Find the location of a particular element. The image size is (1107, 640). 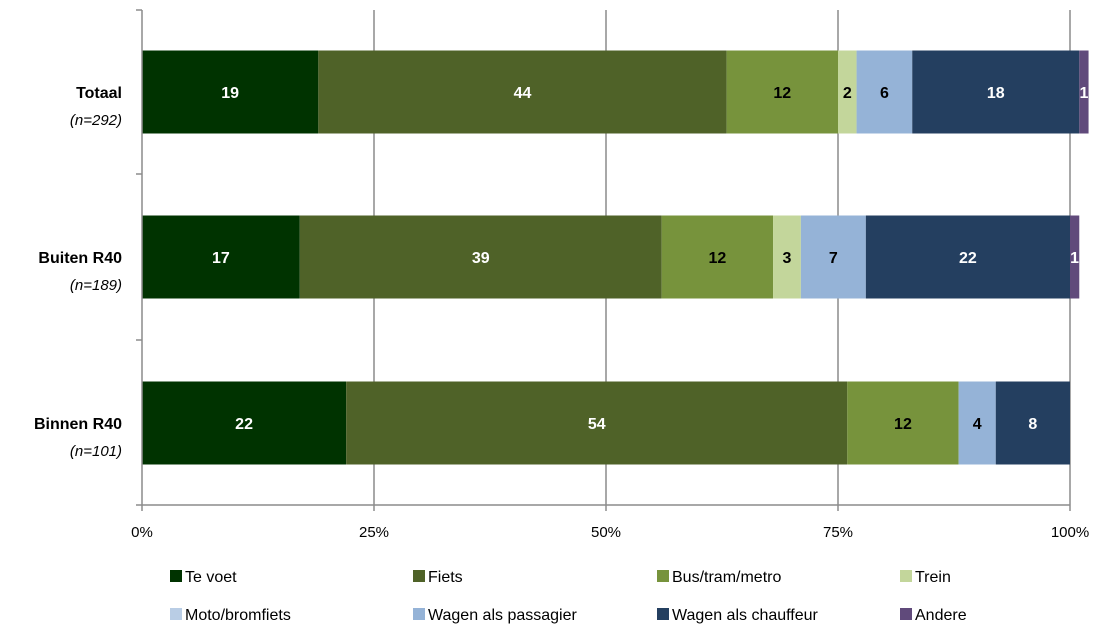

legend-label: Andere is located at coordinates (941, 615).